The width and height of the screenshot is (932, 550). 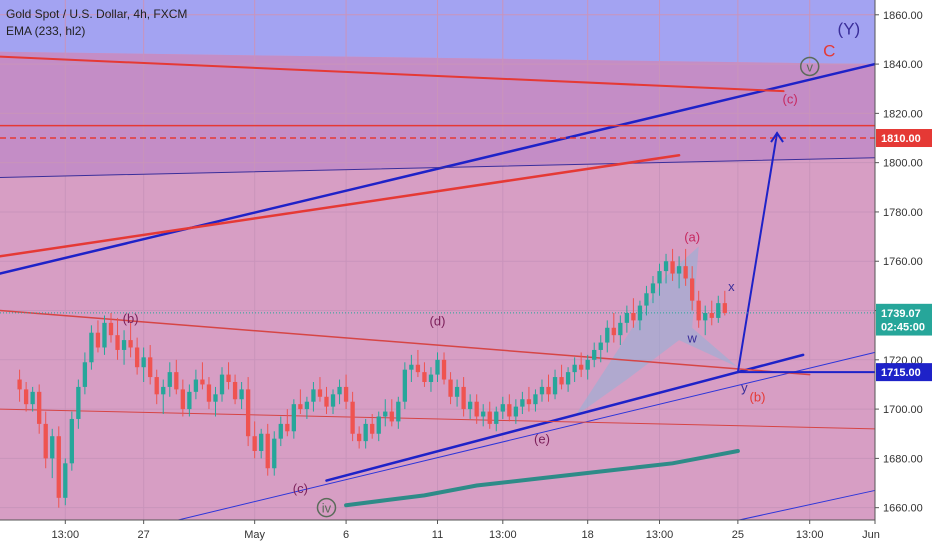 I want to click on trendline-red-e, so click(x=438, y=419).